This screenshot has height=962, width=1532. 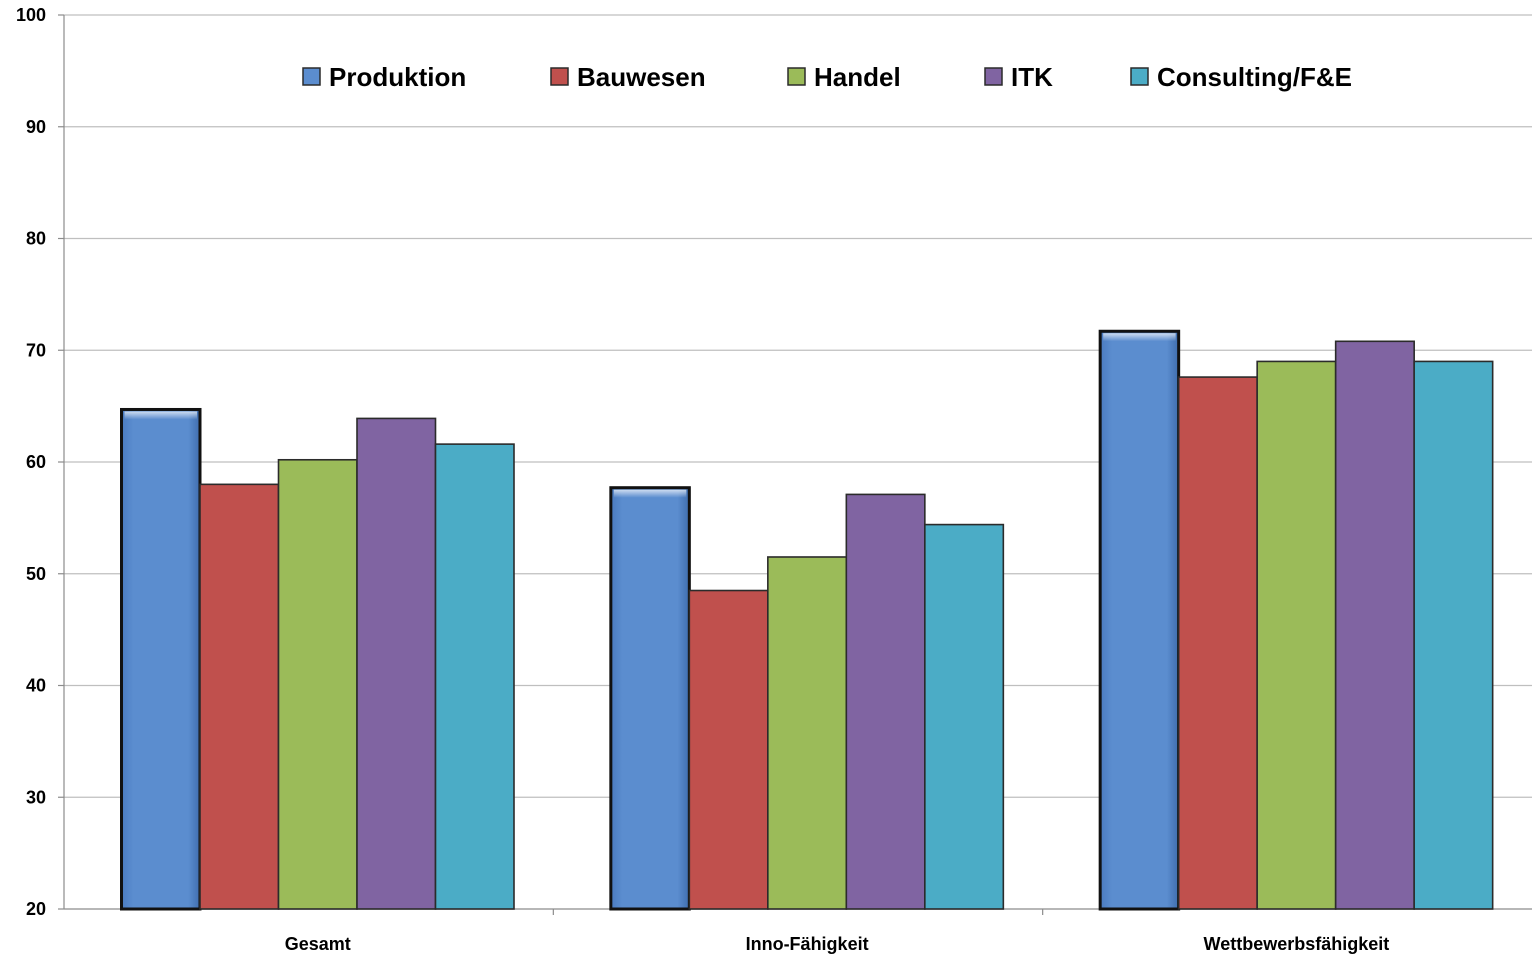 What do you see at coordinates (36, 462) in the screenshot?
I see `y-tick-label: 60` at bounding box center [36, 462].